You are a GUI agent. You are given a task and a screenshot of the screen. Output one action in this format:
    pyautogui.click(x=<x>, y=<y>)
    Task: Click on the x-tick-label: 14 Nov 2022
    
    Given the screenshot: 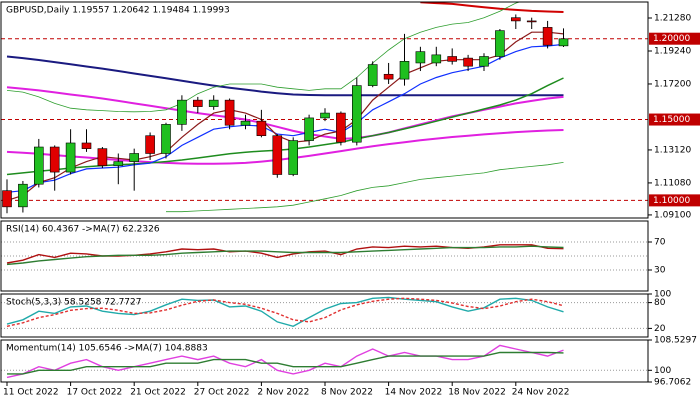 What is the action you would take?
    pyautogui.click(x=414, y=393)
    